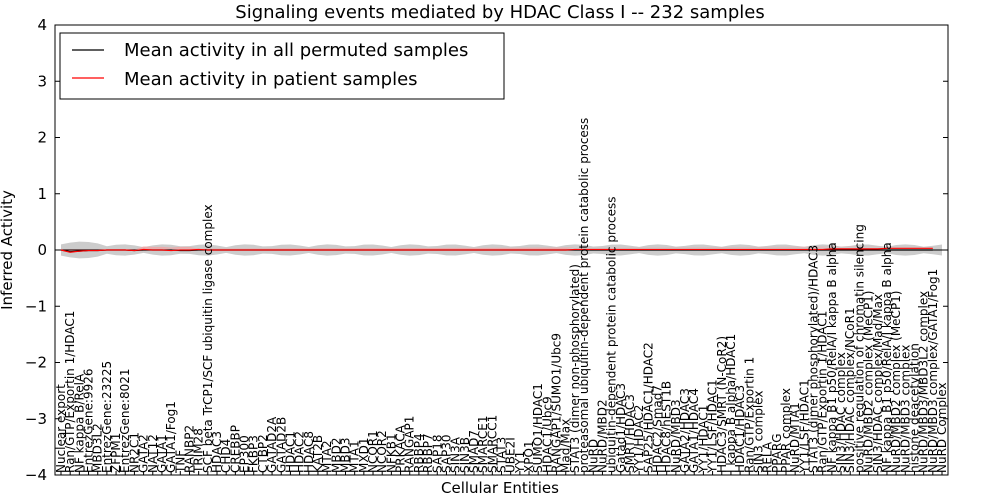  What do you see at coordinates (171, 437) in the screenshot?
I see `x-tick-label: GATA1/Fog1` at bounding box center [171, 437].